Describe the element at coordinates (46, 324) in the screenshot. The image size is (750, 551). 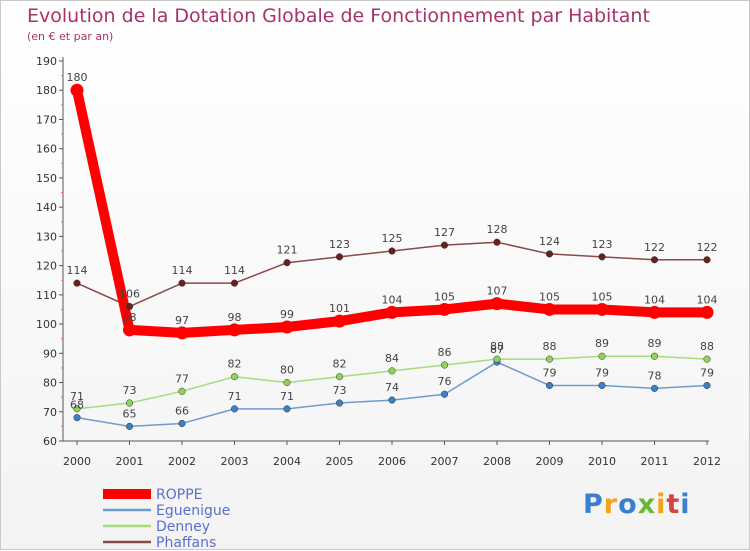
I see `y-tick-label: 100` at that location.